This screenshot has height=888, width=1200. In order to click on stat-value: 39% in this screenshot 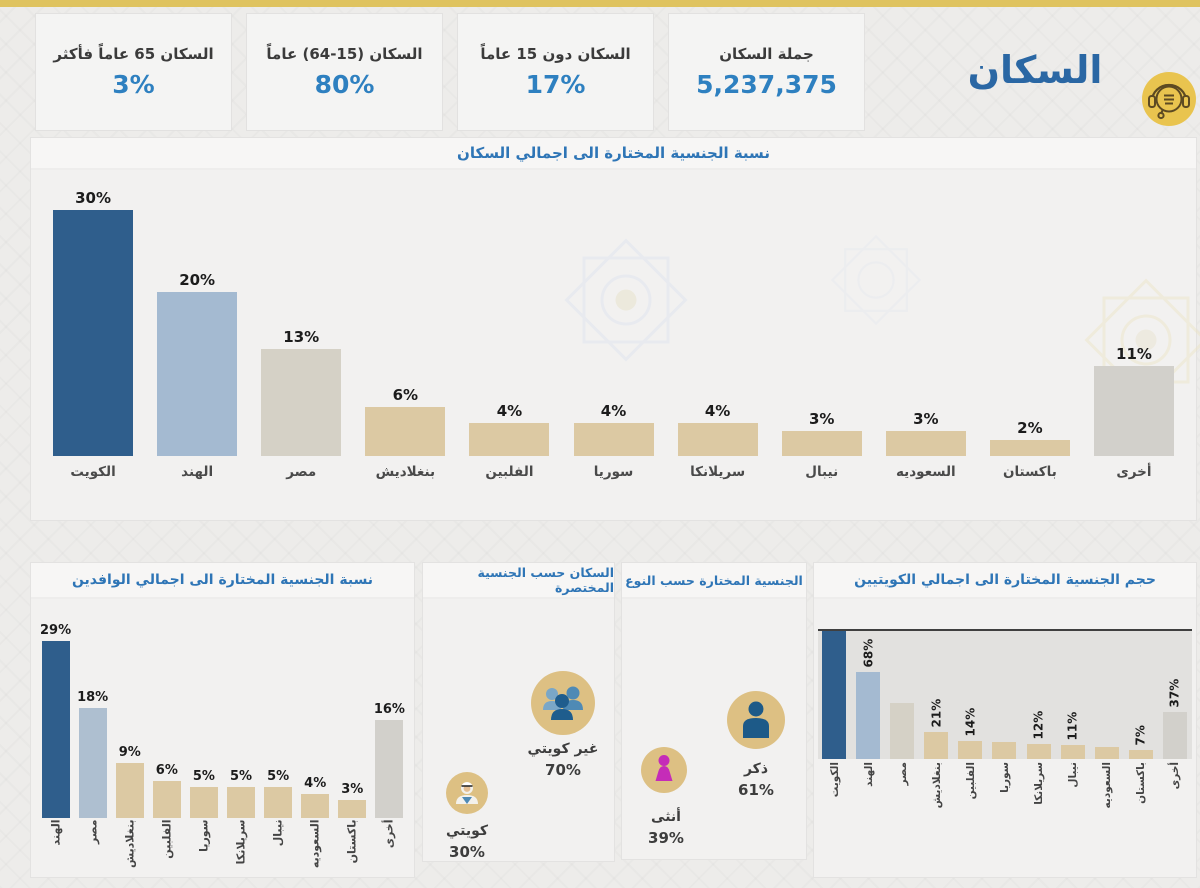, I will do `click(666, 838)`.